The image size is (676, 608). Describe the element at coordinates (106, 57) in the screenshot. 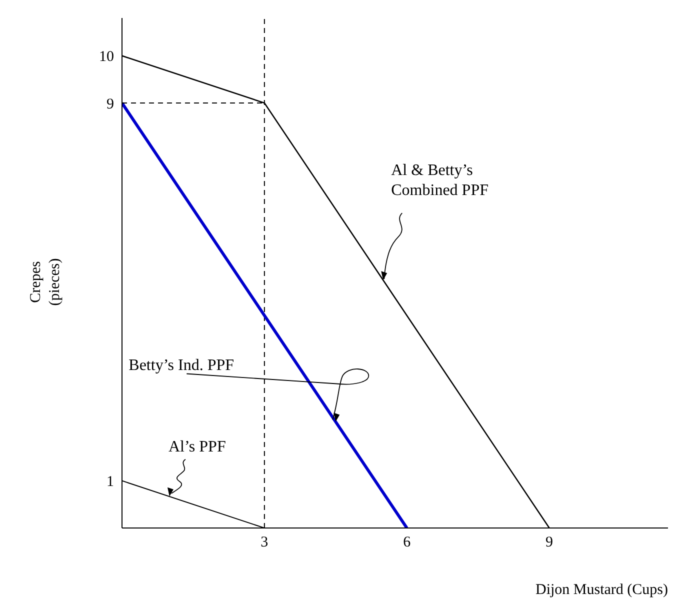

I see `y-tick-label: 10` at that location.